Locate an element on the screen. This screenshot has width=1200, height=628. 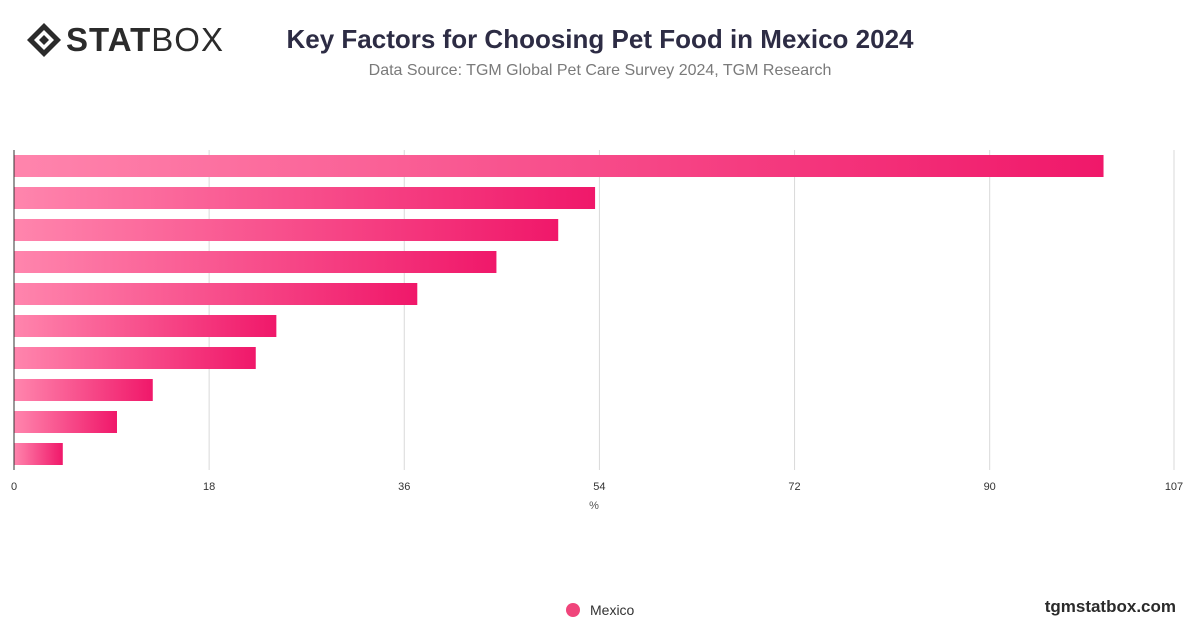
statbox-logo: STATBOX is located at coordinates (125, 40).